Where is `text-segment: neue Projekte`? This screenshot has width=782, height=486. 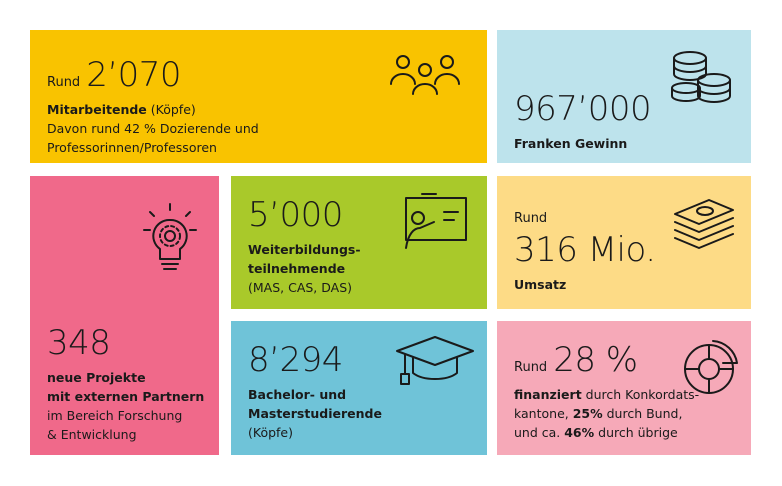
text-segment: neue Projekte is located at coordinates (96, 377).